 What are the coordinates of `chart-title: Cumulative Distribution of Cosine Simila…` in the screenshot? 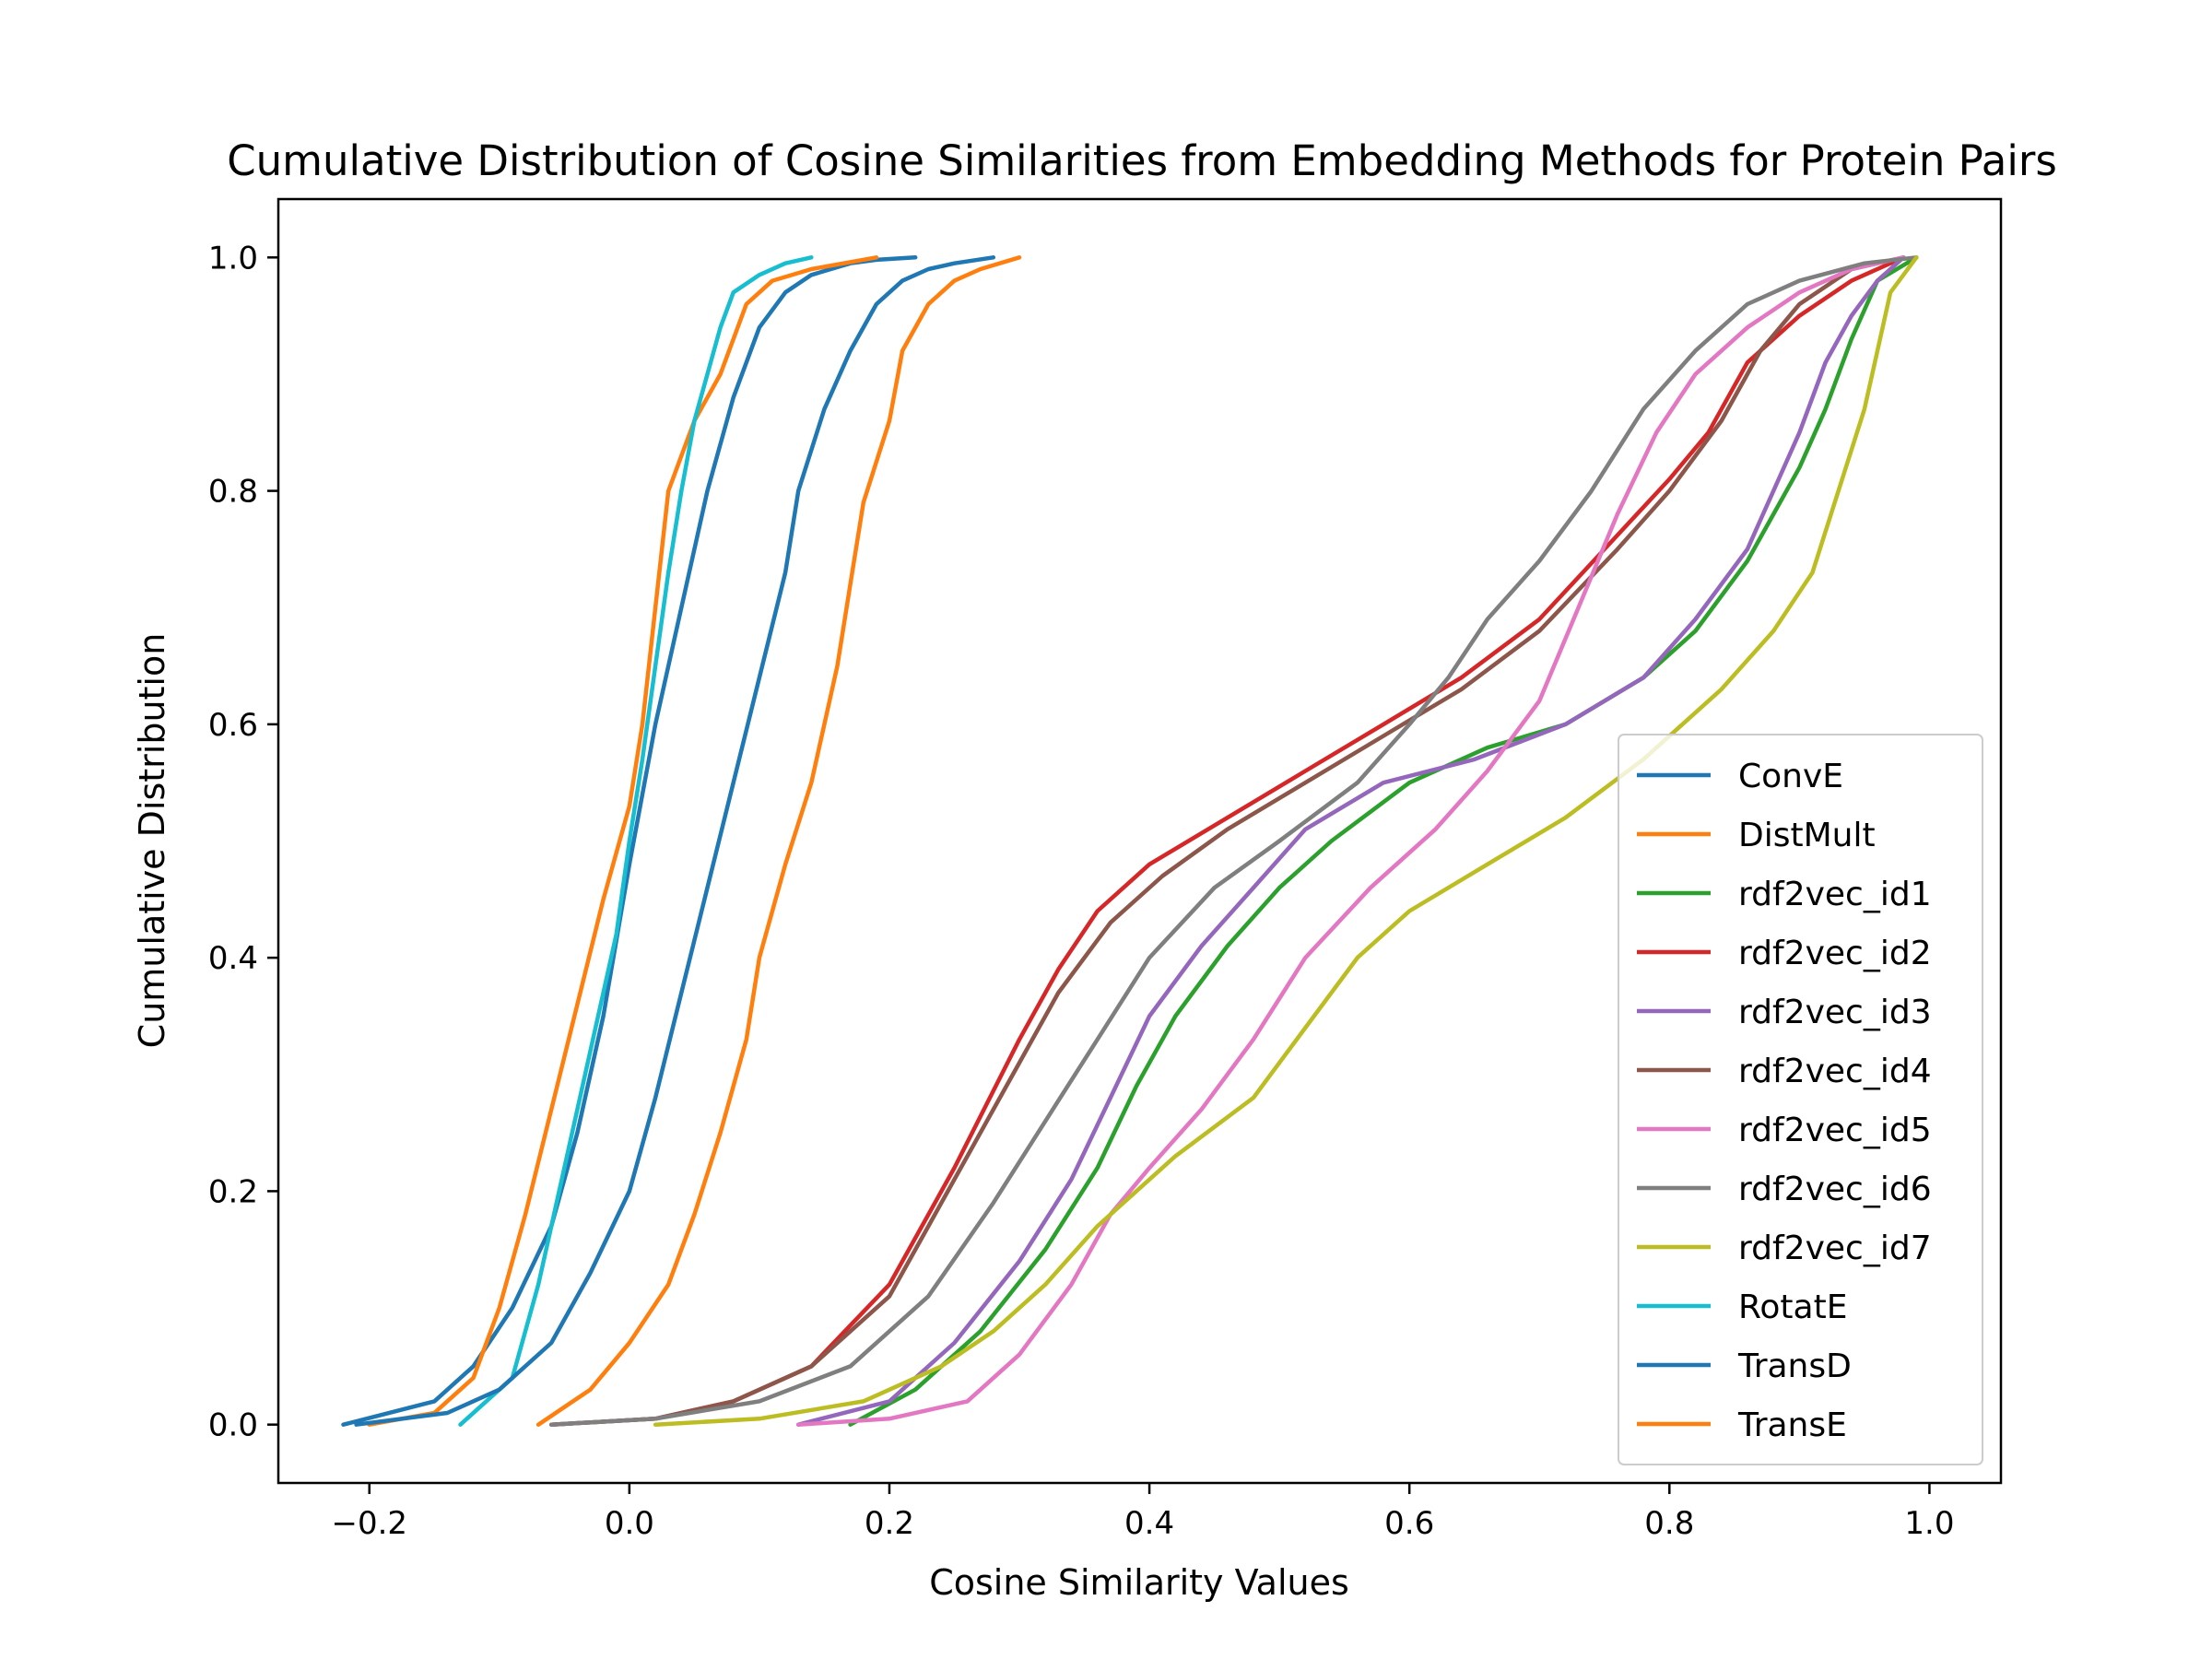 It's located at (1142, 160).